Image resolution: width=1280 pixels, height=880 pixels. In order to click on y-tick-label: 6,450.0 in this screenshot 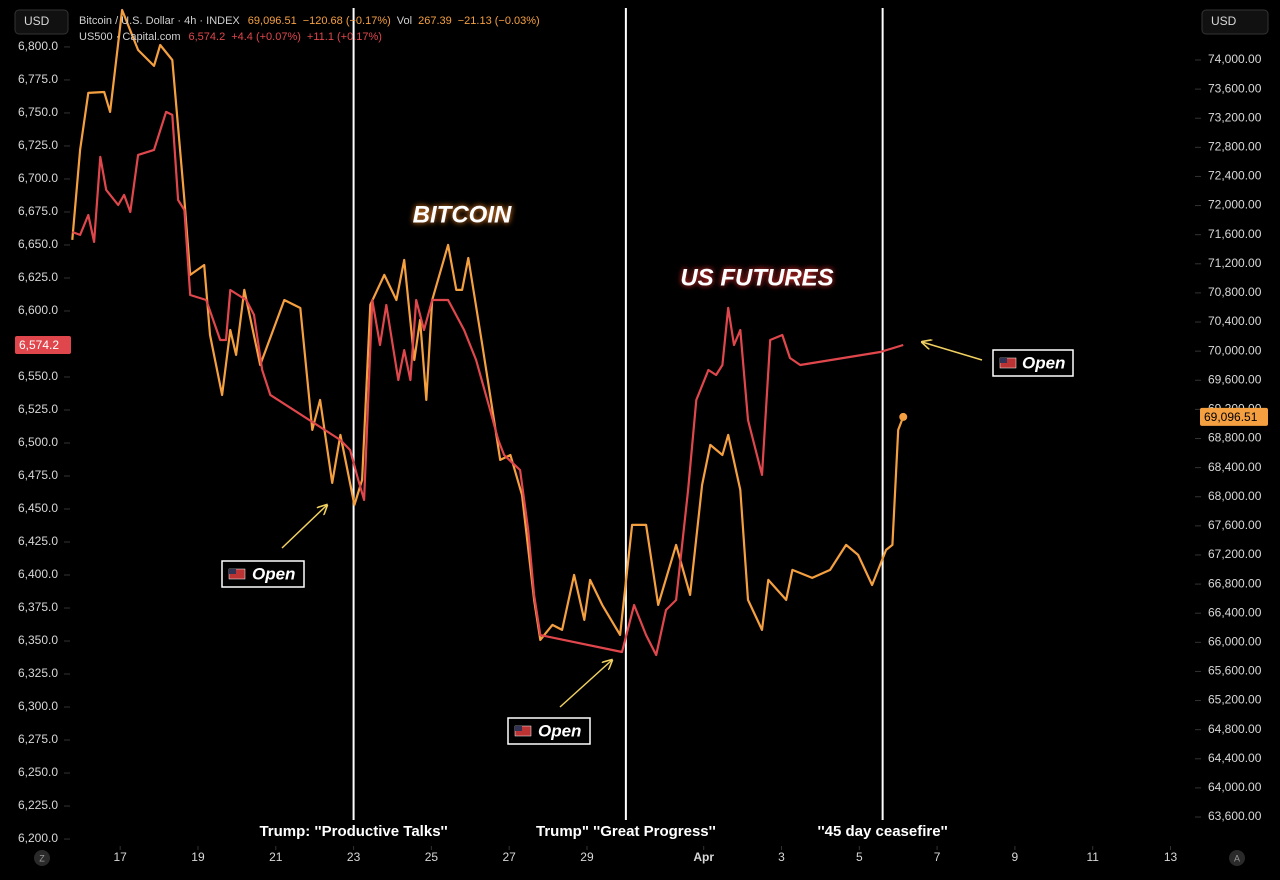, I will do `click(38, 508)`.